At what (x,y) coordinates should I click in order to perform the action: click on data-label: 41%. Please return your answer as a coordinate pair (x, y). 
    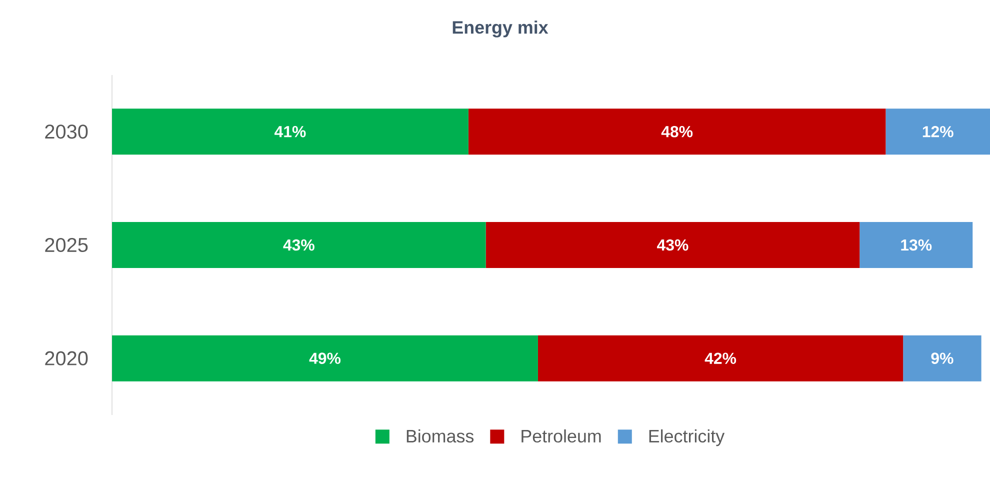
    Looking at the image, I should click on (290, 132).